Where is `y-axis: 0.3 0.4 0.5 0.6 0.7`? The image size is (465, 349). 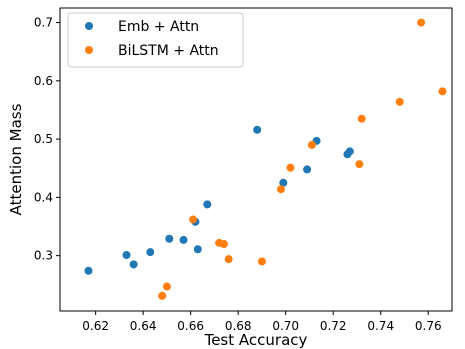 y-axis: 0.3 0.4 0.5 0.6 0.7 is located at coordinates (47, 139).